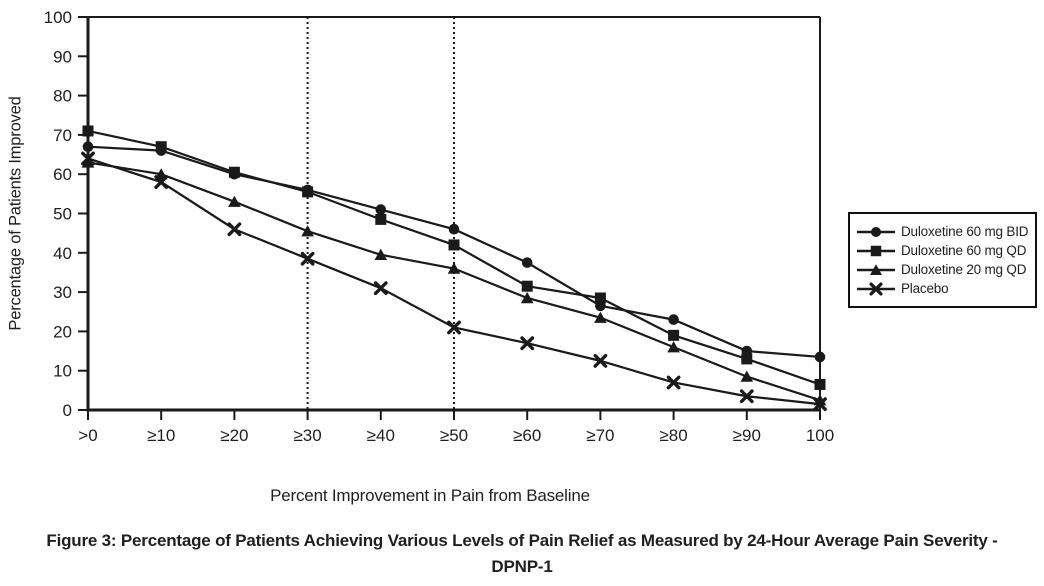 This screenshot has width=1044, height=586. What do you see at coordinates (820, 435) in the screenshot?
I see `x-tick-label: 100` at bounding box center [820, 435].